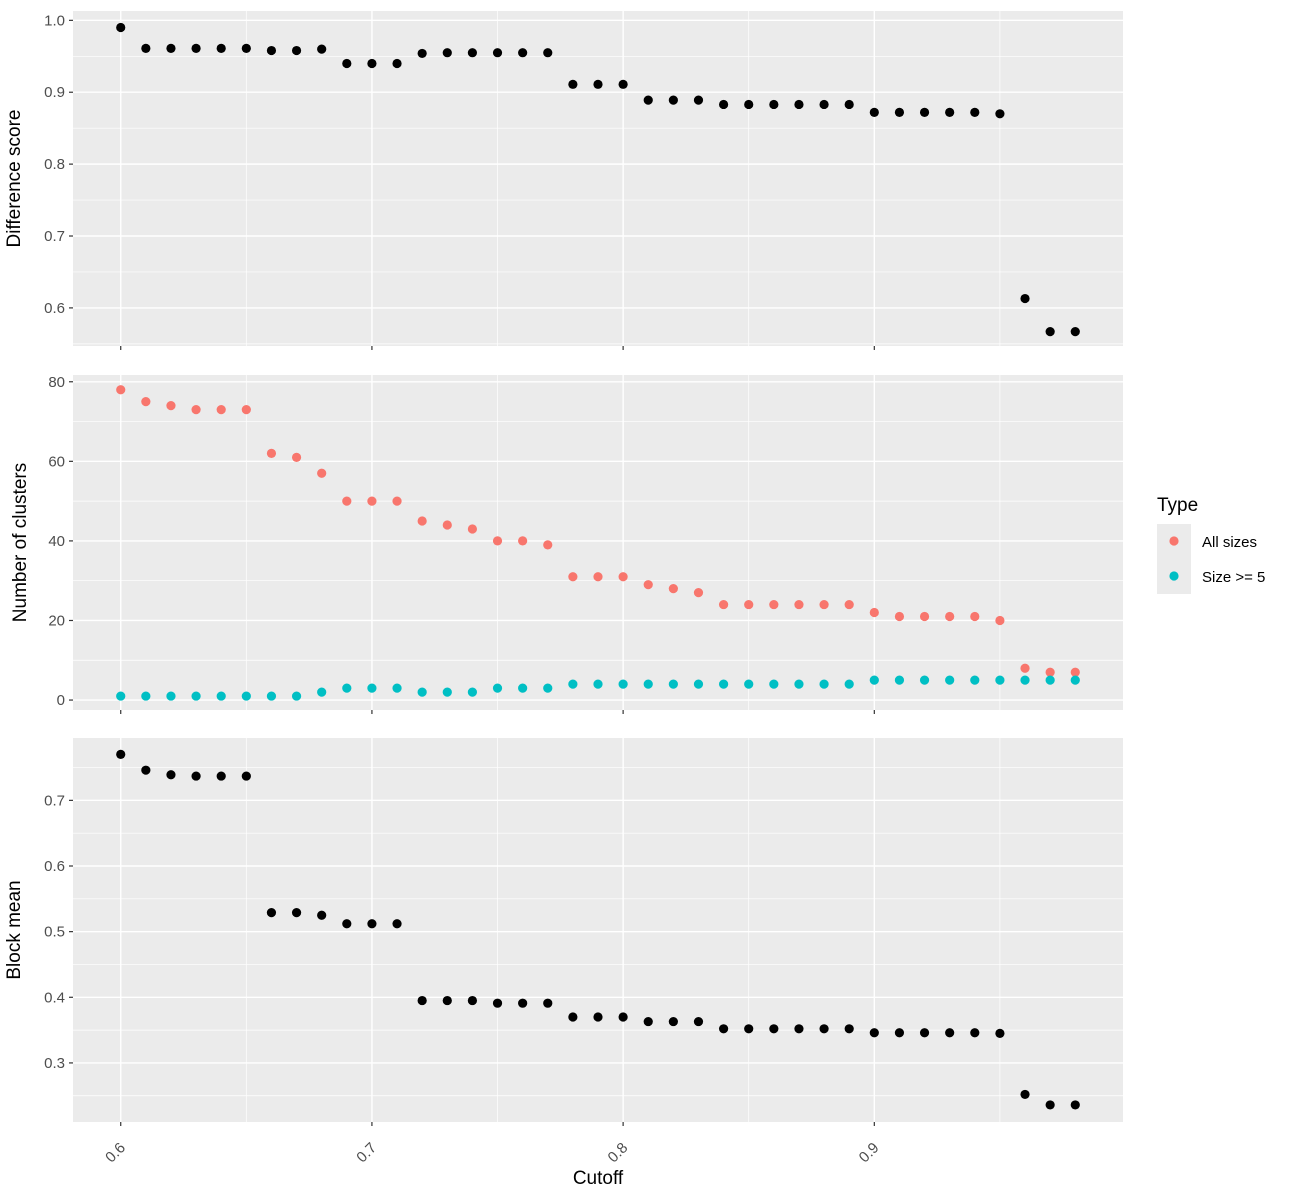 The height and width of the screenshot is (1200, 1300). Describe the element at coordinates (14, 929) in the screenshot. I see `y-axis-title: Block mean` at that location.